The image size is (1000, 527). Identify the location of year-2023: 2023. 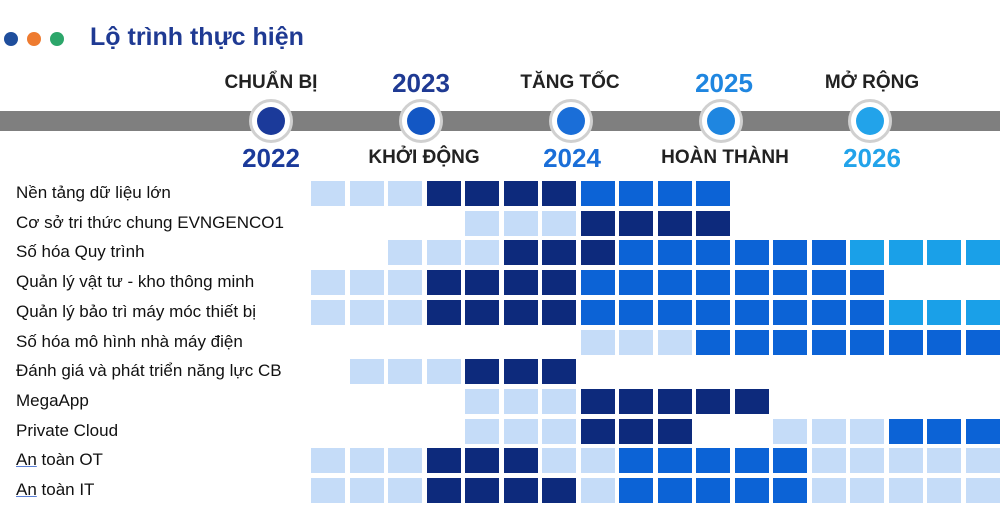
(421, 83).